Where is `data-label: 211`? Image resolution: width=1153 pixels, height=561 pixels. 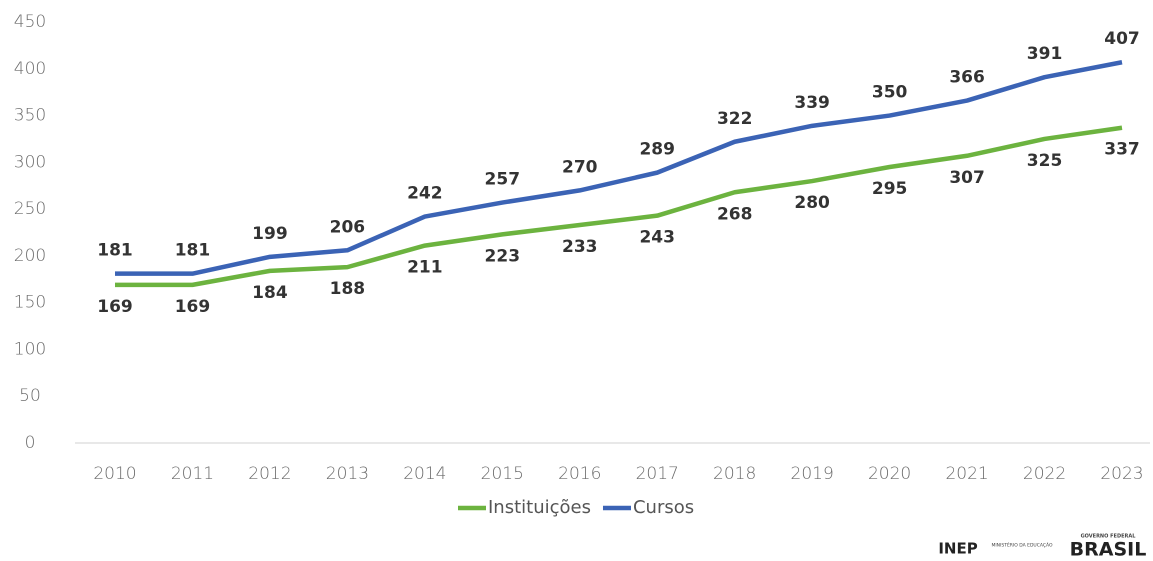
data-label: 211 is located at coordinates (425, 268).